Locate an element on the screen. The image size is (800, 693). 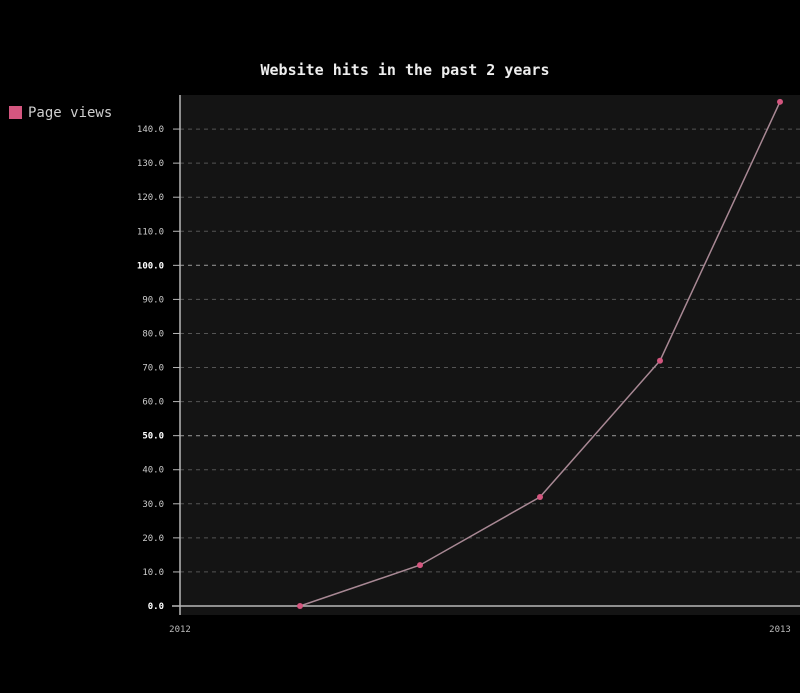
y-tick-label: 130.0 is located at coordinates (150, 164).